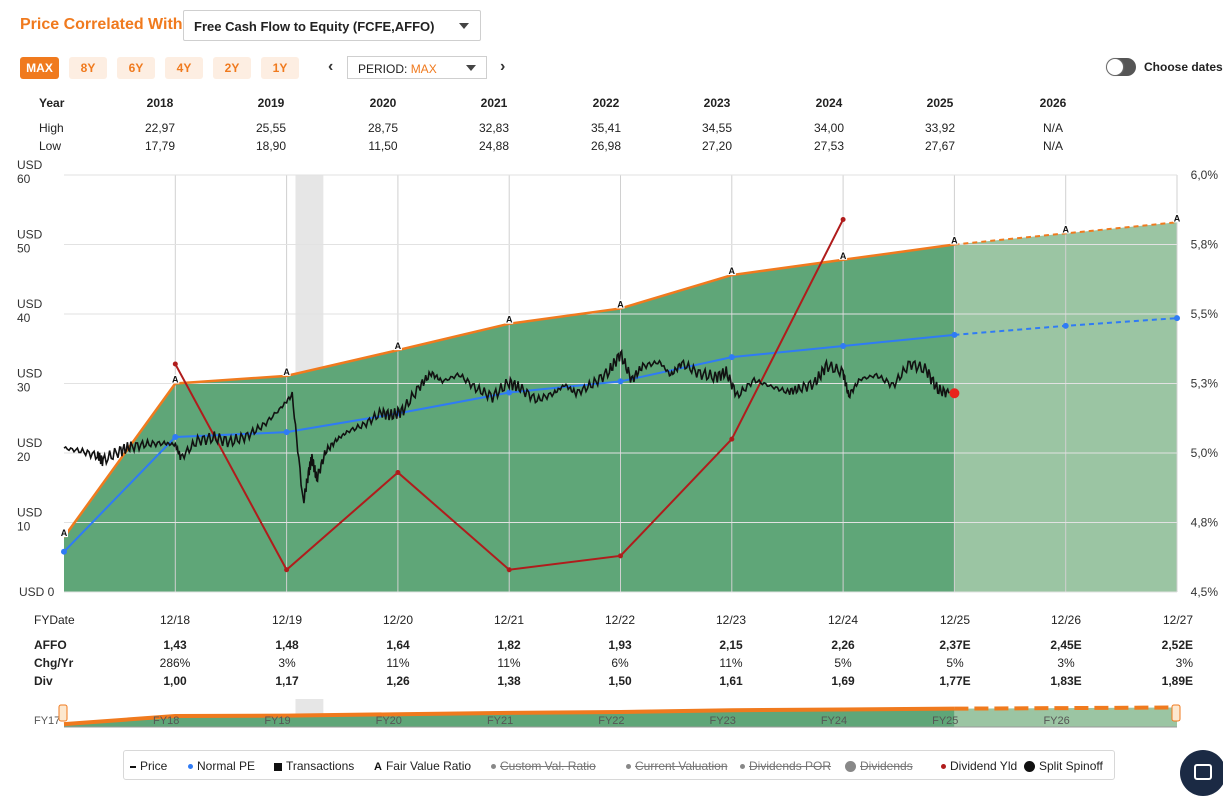  What do you see at coordinates (389, 721) in the screenshot?
I see `navigator-label: FY20` at bounding box center [389, 721].